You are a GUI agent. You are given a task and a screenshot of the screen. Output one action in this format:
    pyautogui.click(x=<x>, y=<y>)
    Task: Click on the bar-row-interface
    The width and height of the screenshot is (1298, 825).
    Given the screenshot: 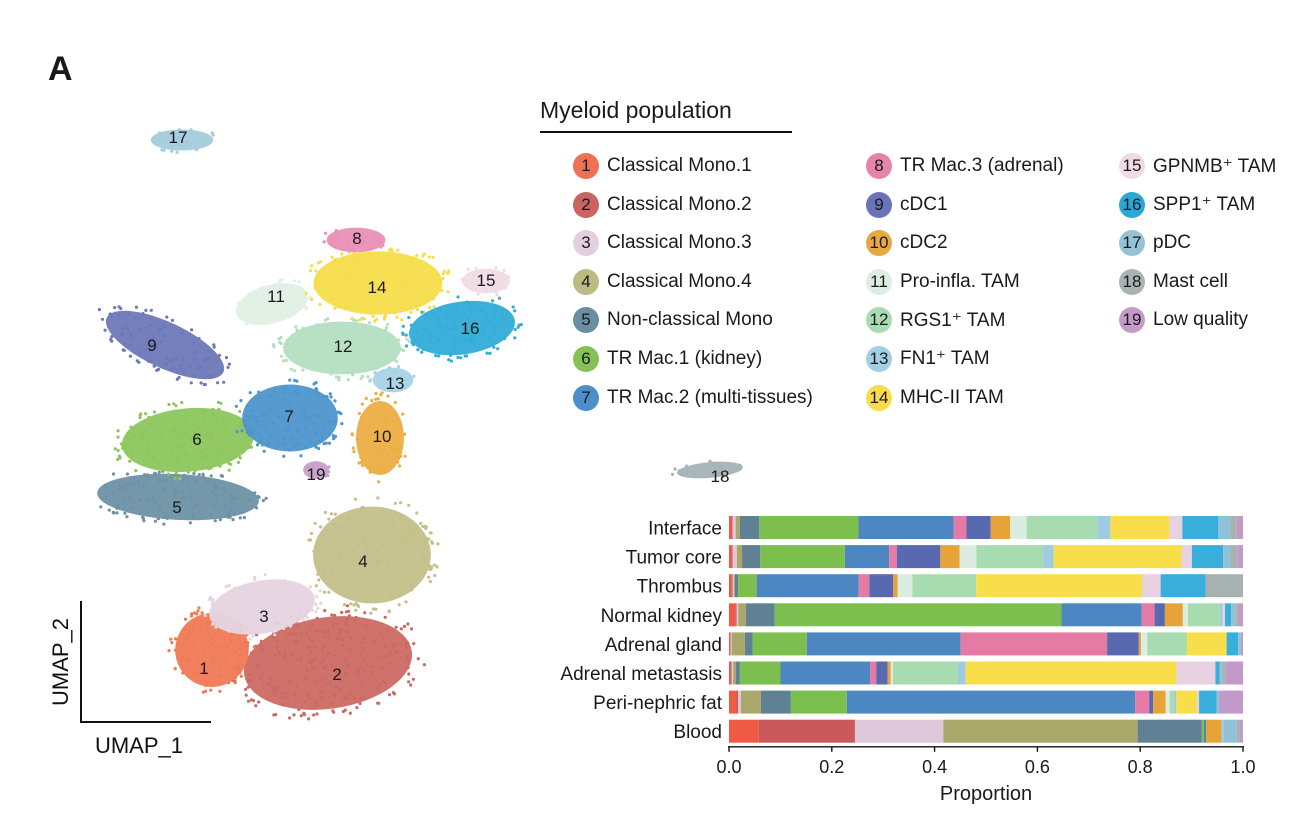 What is the action you would take?
    pyautogui.click(x=986, y=527)
    